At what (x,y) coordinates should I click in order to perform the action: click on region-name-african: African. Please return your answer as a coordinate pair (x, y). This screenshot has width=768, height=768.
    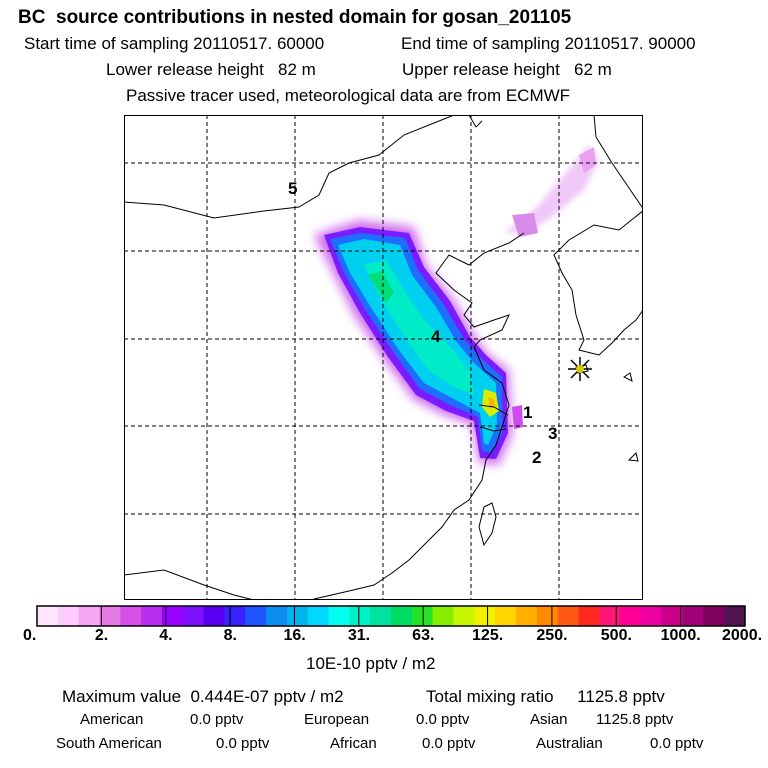
    Looking at the image, I should click on (353, 743).